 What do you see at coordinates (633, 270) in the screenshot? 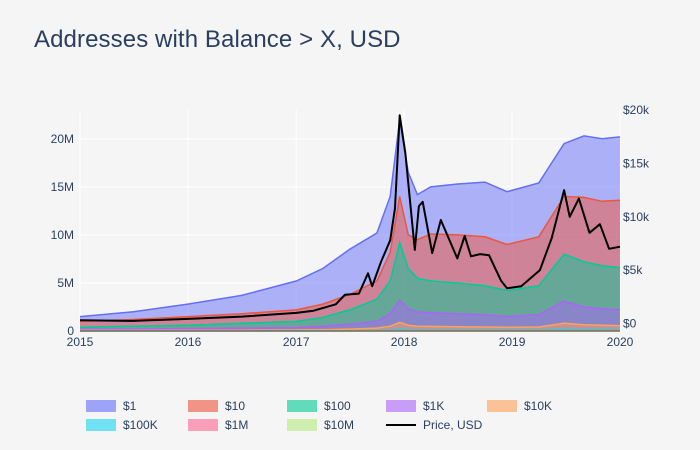
I see `y2-tick-label: $5k` at bounding box center [633, 270].